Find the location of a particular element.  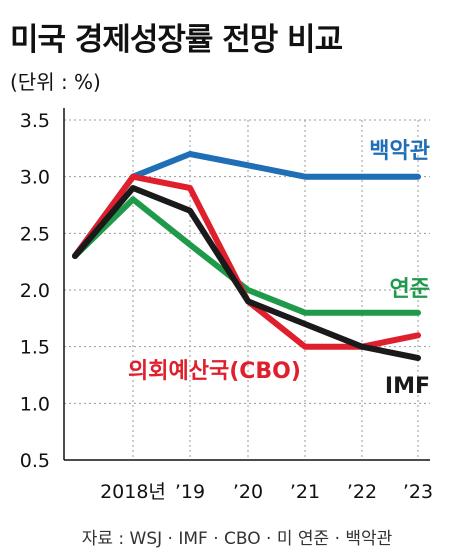

x-tick-label: ’20 is located at coordinates (248, 492).